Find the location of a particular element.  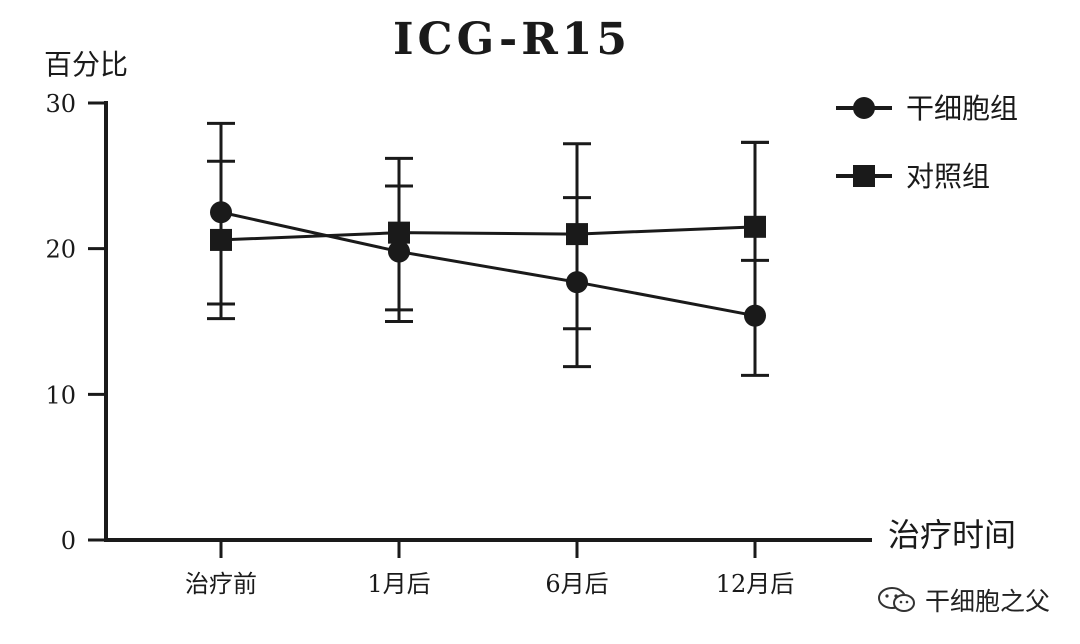

y-tick-label: 30 is located at coordinates (60, 104).